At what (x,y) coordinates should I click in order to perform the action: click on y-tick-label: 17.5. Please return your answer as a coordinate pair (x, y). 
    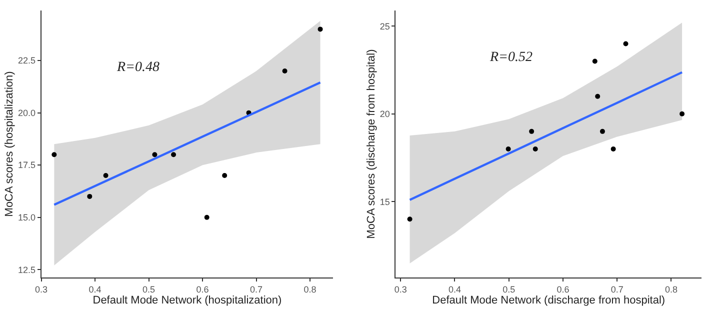
    Looking at the image, I should click on (27, 165).